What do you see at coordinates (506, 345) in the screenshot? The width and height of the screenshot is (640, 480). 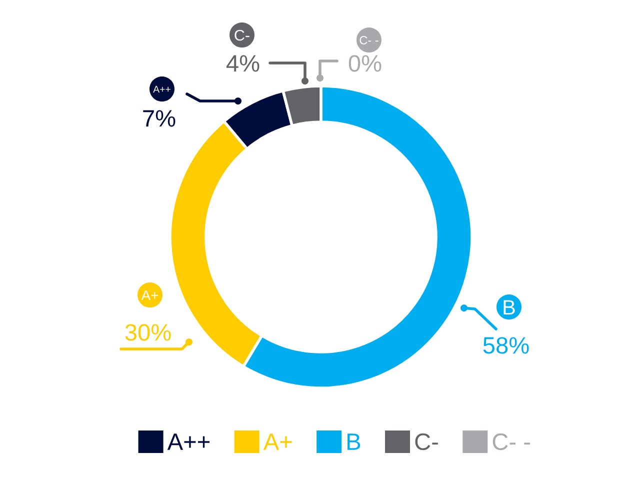 I see `data-label: 58%` at bounding box center [506, 345].